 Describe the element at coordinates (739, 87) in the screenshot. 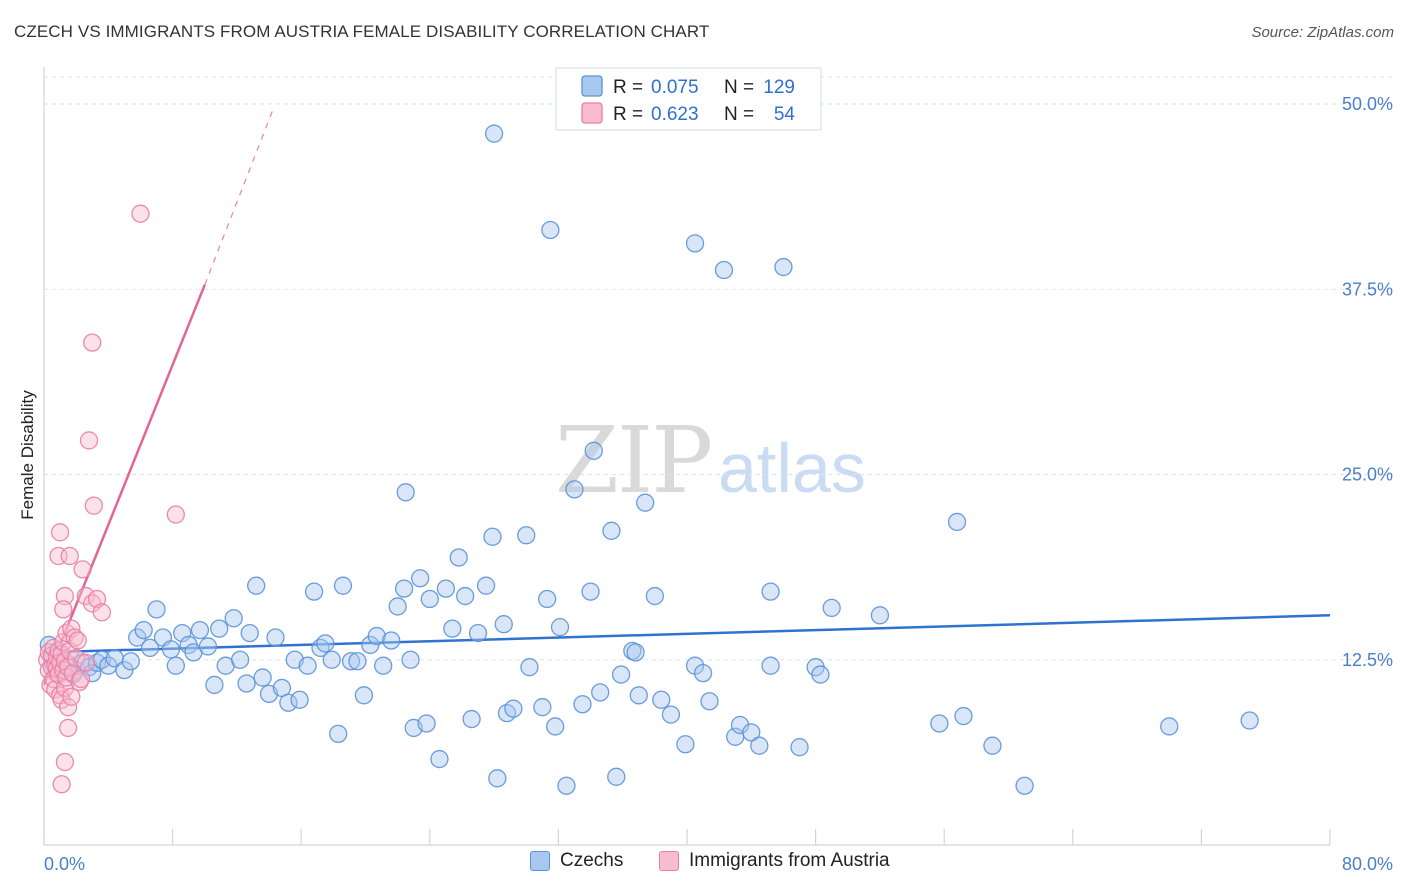

I see `legend-n-label-0: N =` at that location.